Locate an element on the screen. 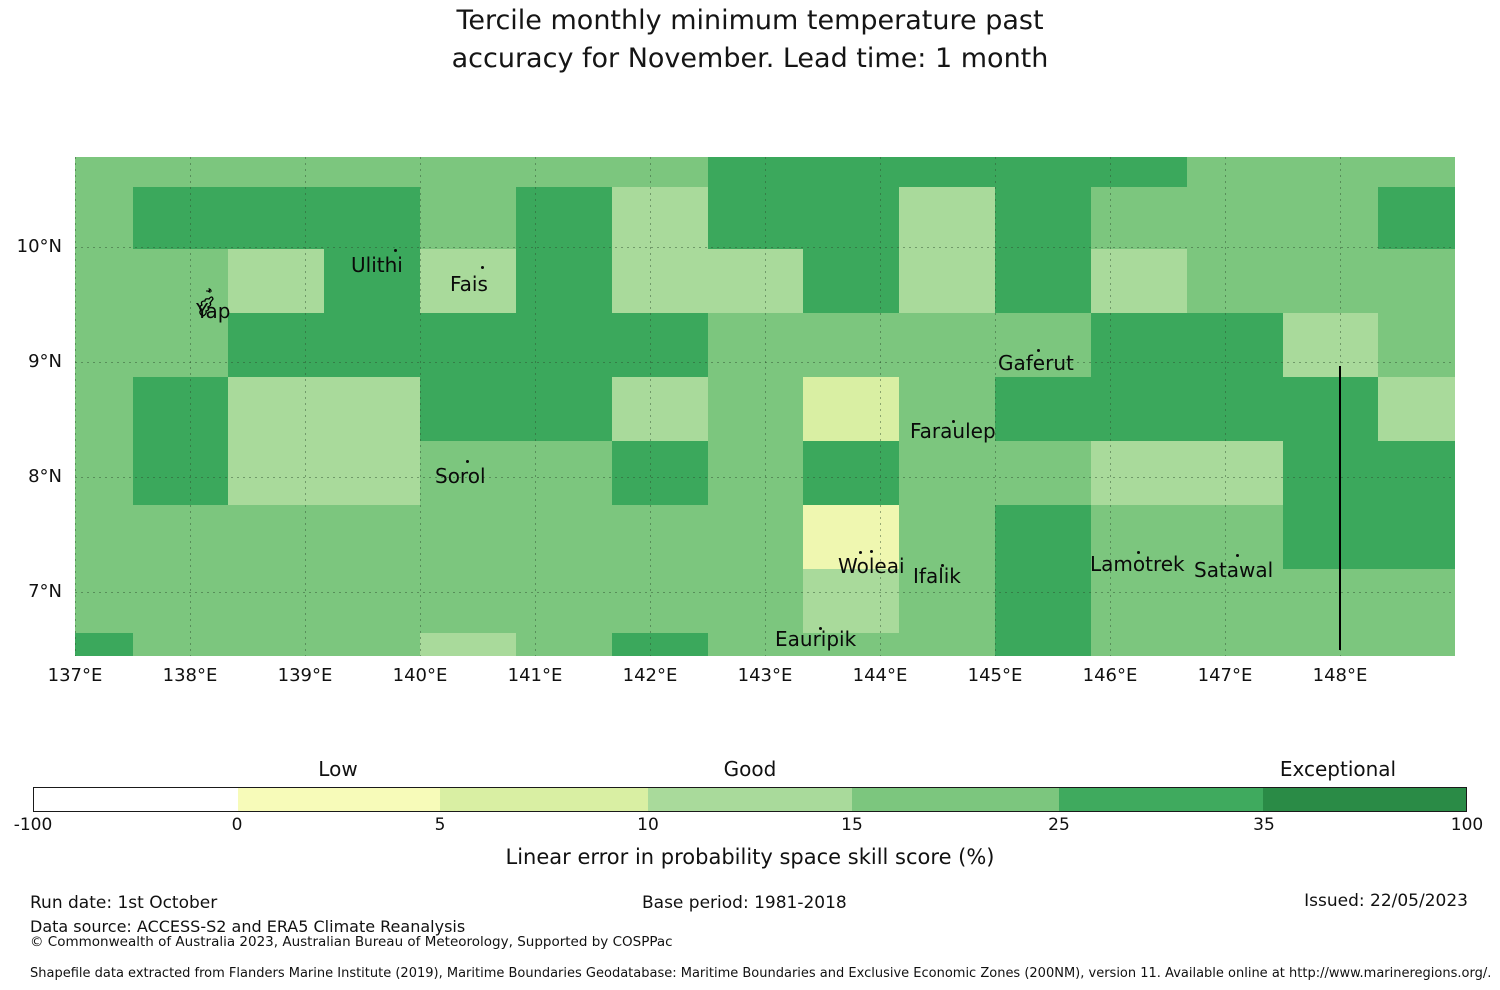  island-label-gaferut: Gaferut is located at coordinates (1036, 363).